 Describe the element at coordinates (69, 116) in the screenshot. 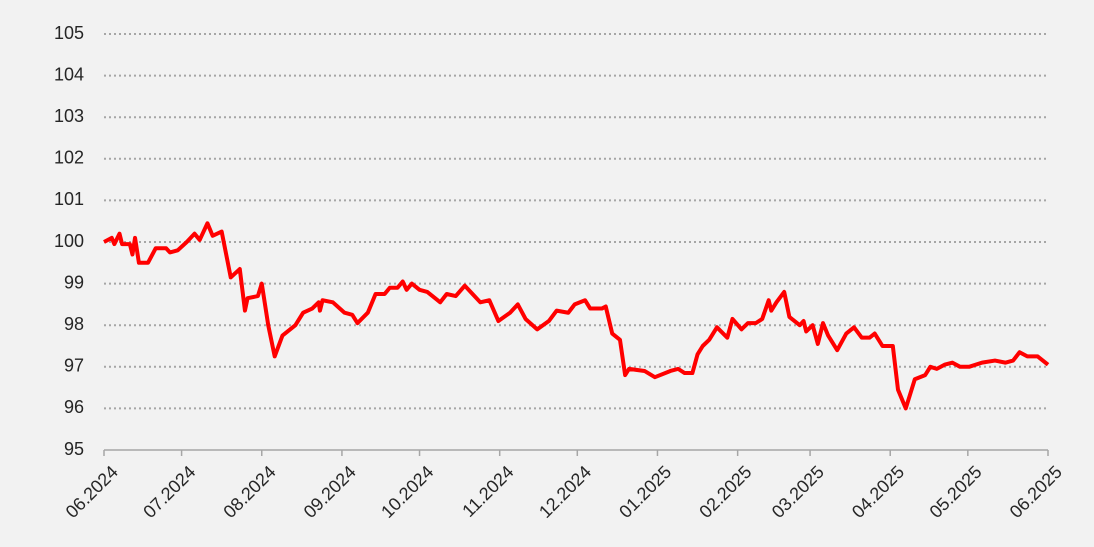

I see `y-tick-label: 103` at that location.